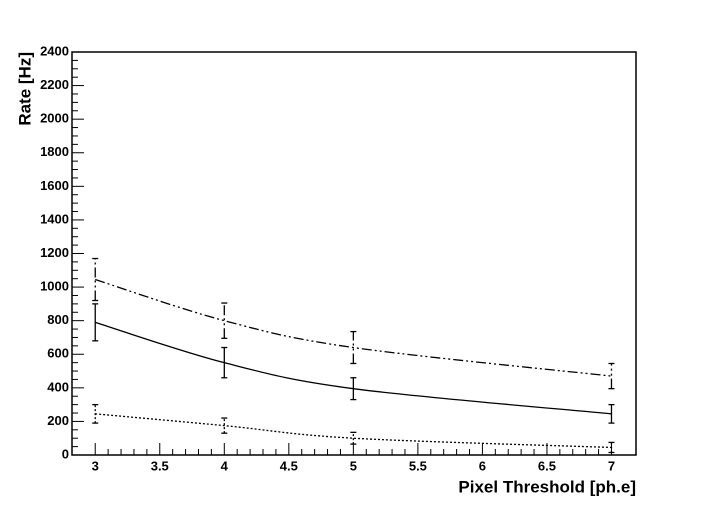  Describe the element at coordinates (65, 453) in the screenshot. I see `y-tick-label: 0` at that location.